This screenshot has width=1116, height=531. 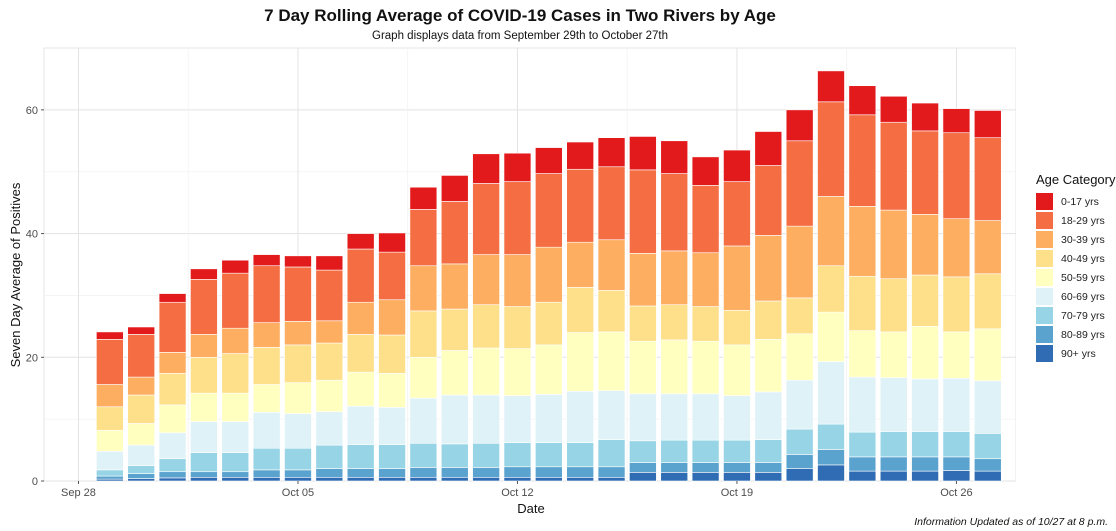 I want to click on x-axis-title: Date, so click(x=530, y=508).